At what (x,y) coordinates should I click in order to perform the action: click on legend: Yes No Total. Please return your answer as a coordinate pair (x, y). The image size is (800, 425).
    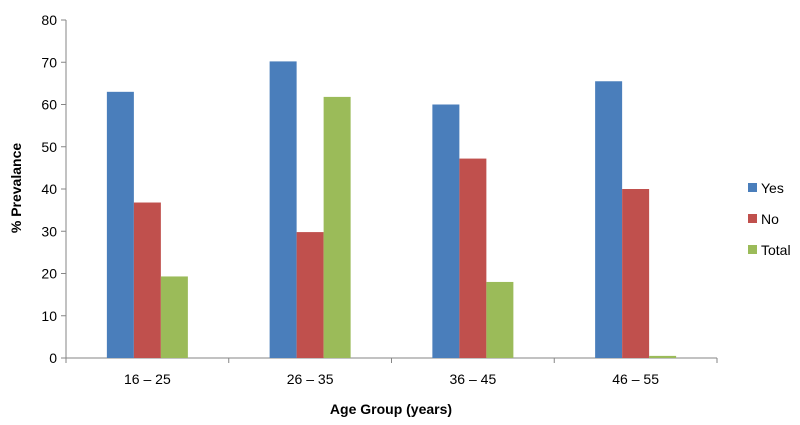
    Looking at the image, I should click on (769, 219).